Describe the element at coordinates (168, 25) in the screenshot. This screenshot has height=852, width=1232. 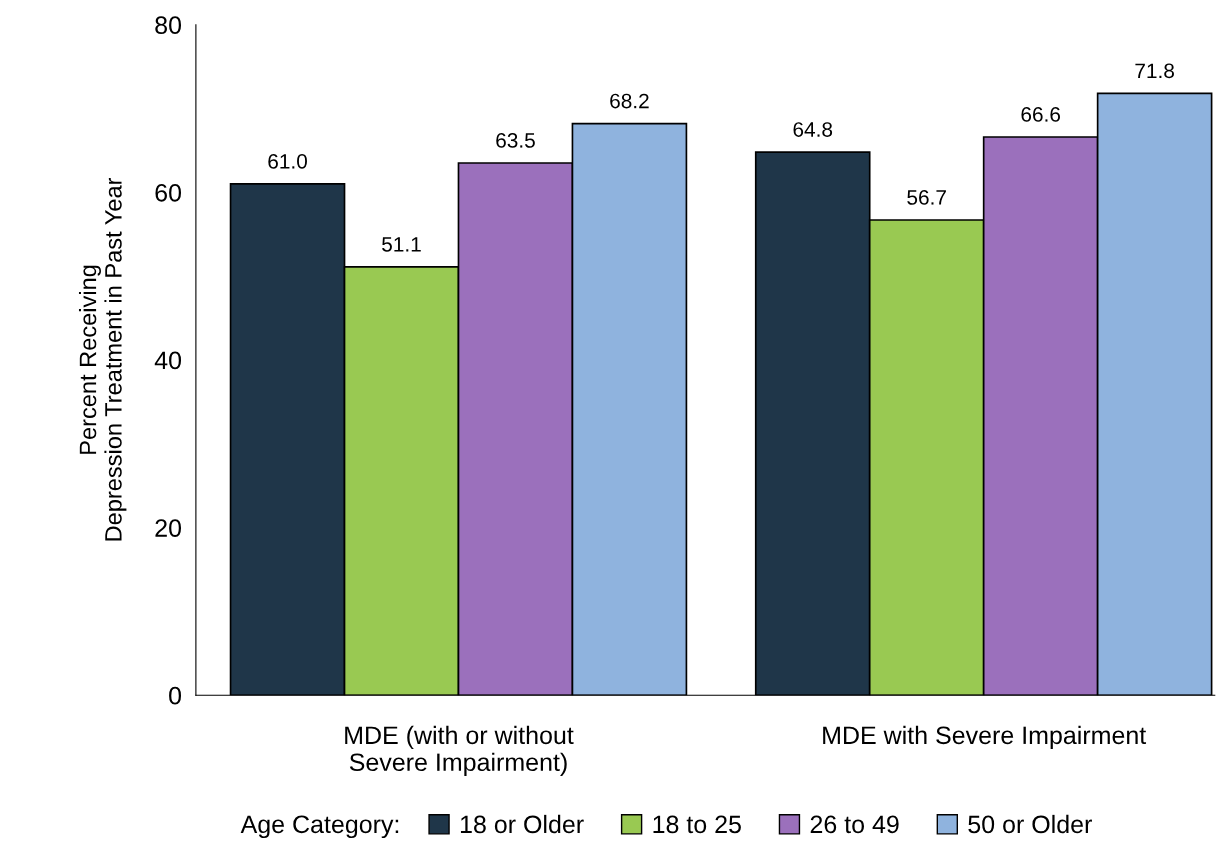
I see `y-tick-label: 80` at that location.